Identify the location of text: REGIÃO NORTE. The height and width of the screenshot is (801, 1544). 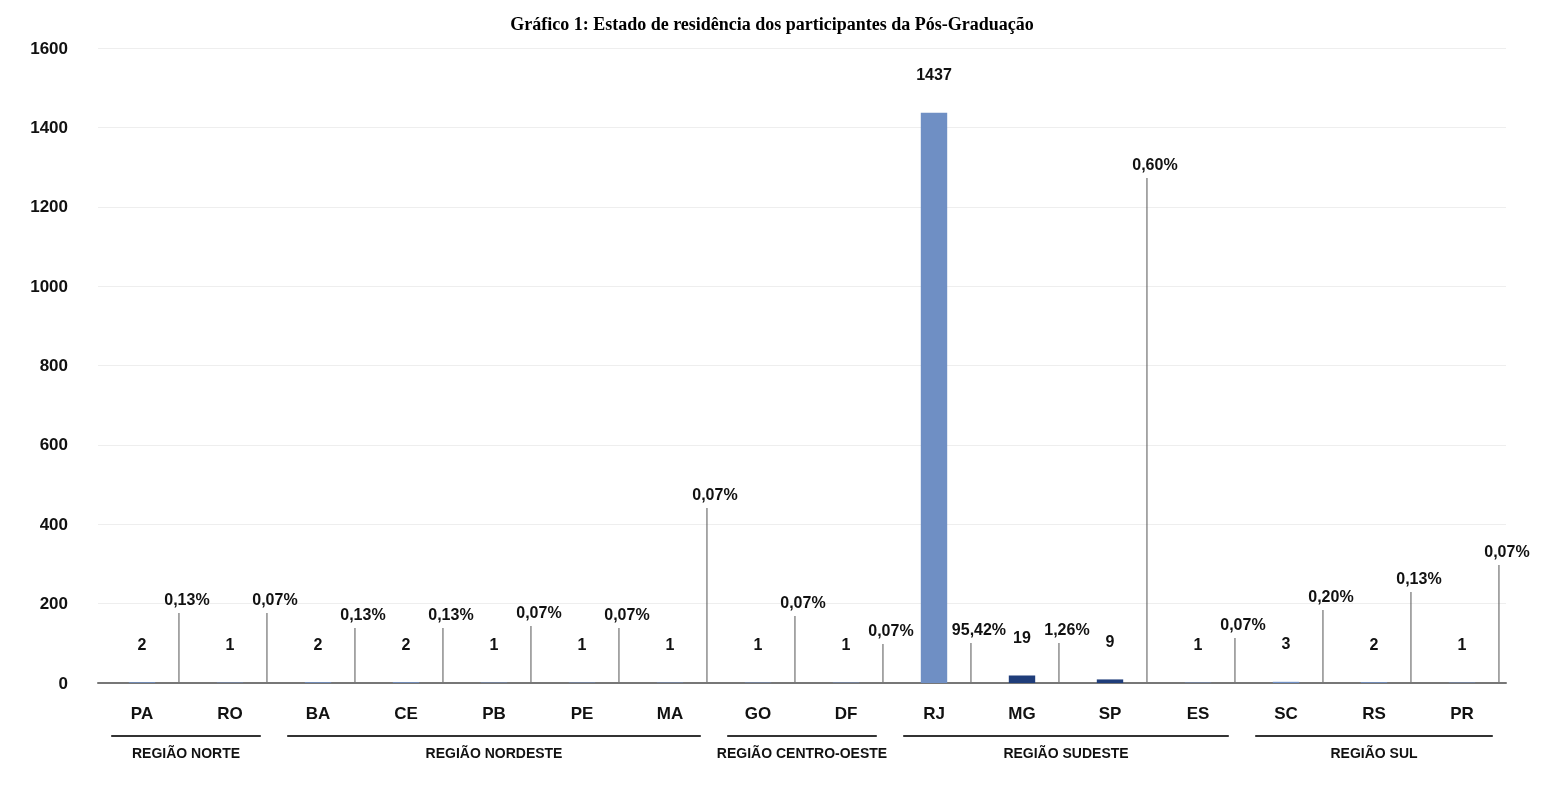
(186, 752).